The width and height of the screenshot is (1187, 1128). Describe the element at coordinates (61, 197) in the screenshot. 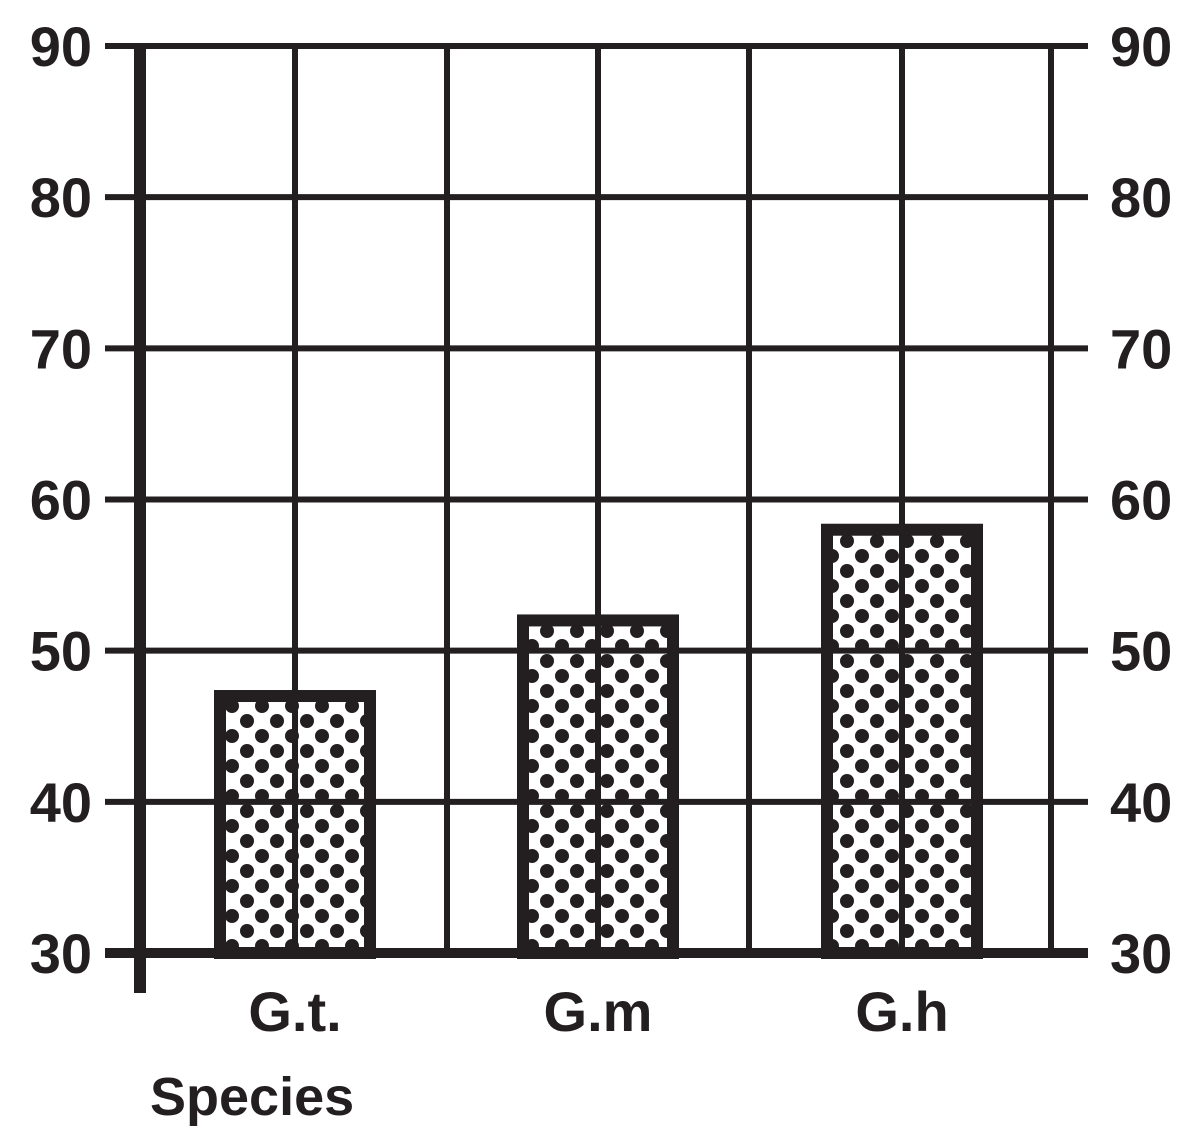

I see `y-tick-label-left: 80` at that location.